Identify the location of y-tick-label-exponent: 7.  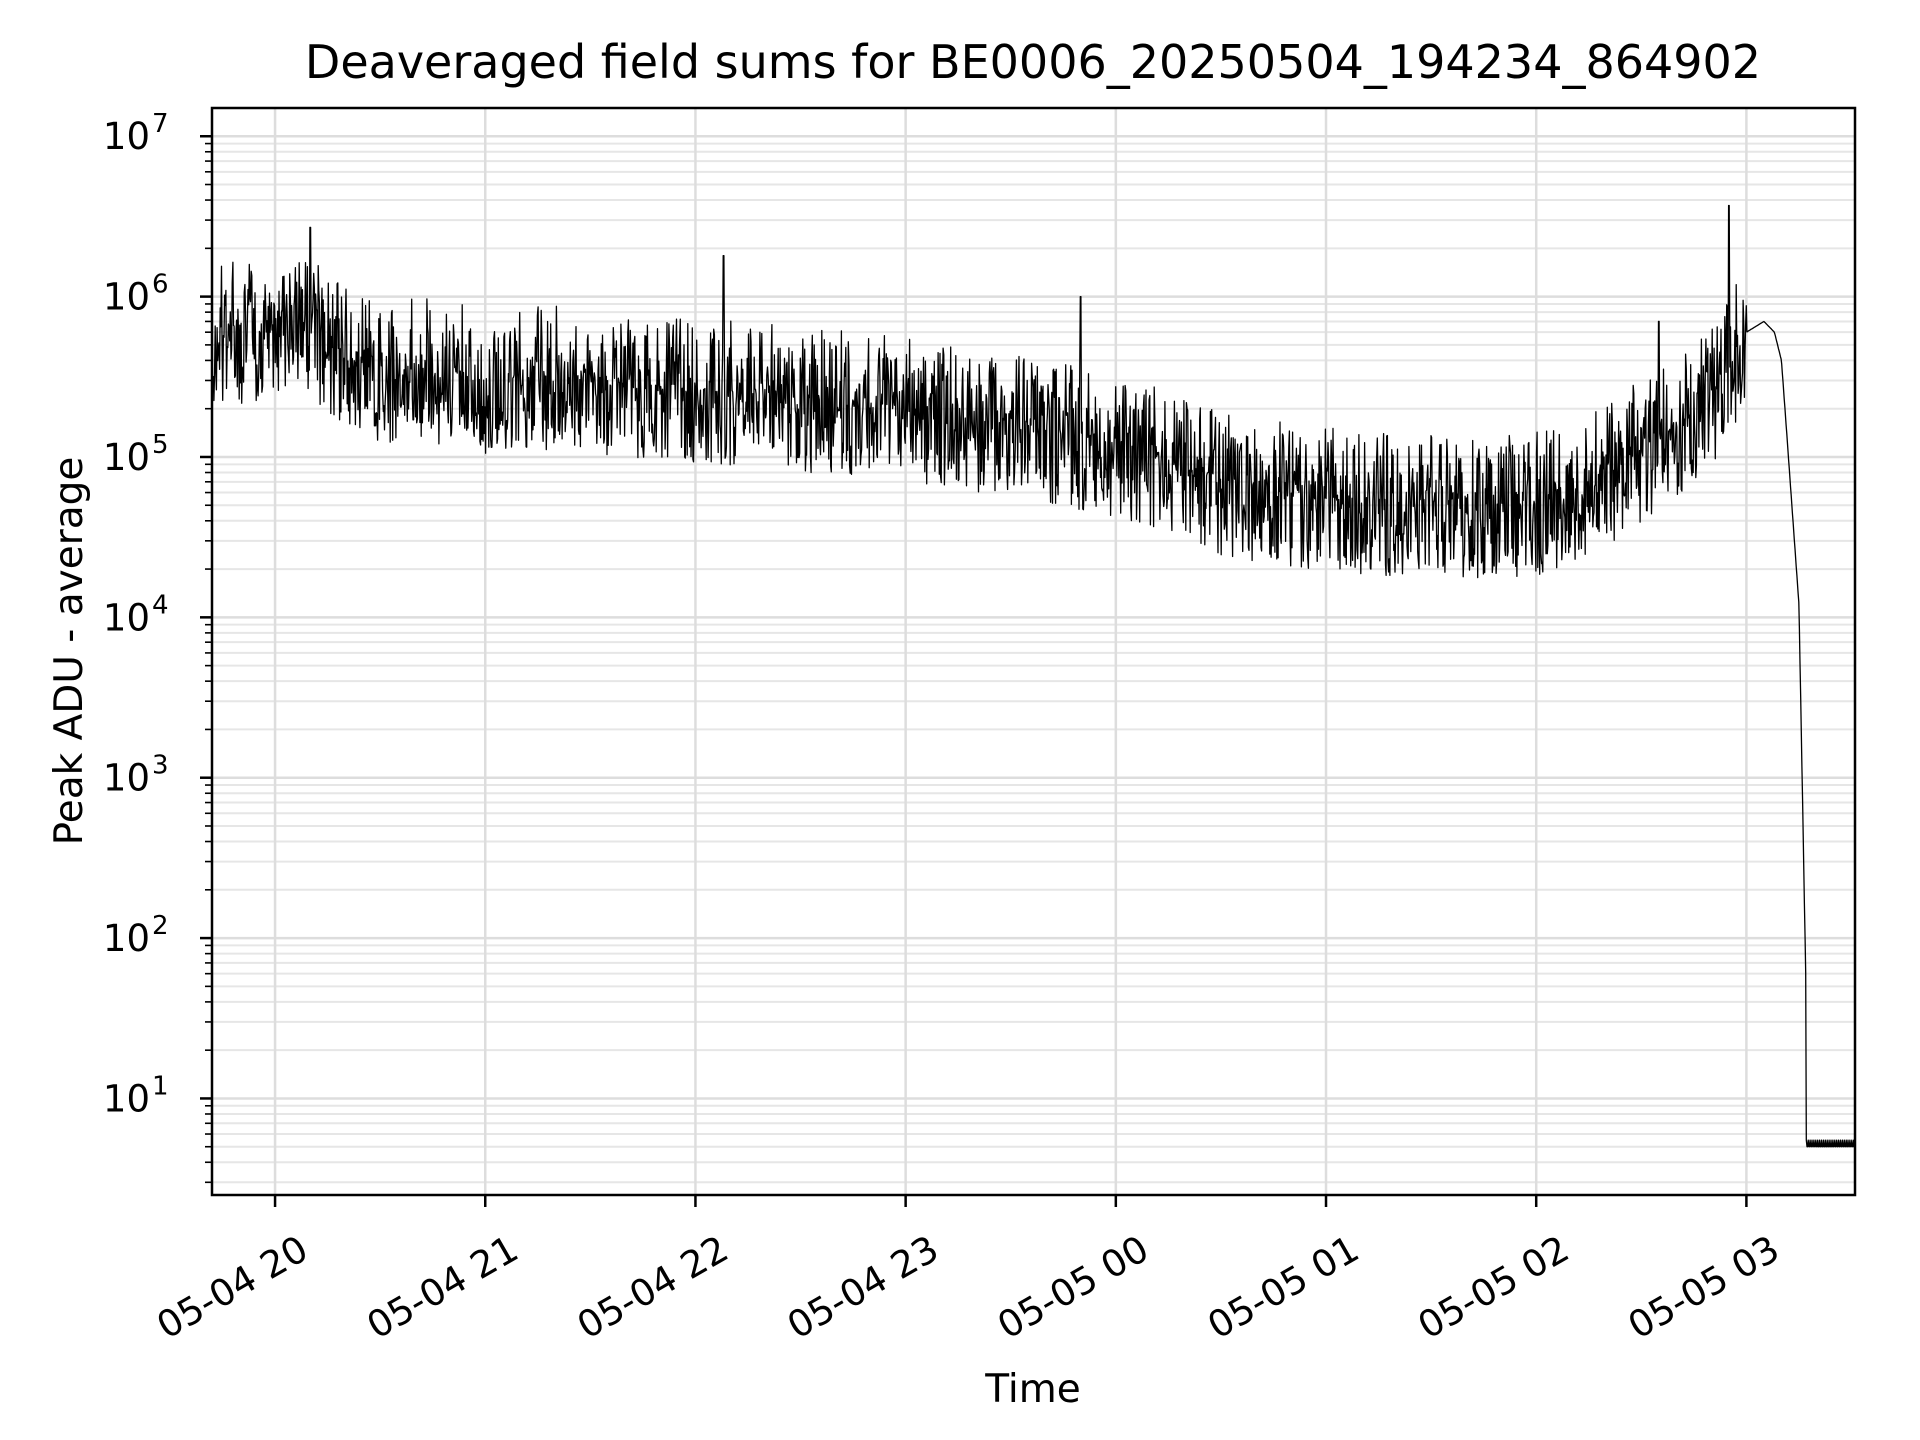
(160, 124).